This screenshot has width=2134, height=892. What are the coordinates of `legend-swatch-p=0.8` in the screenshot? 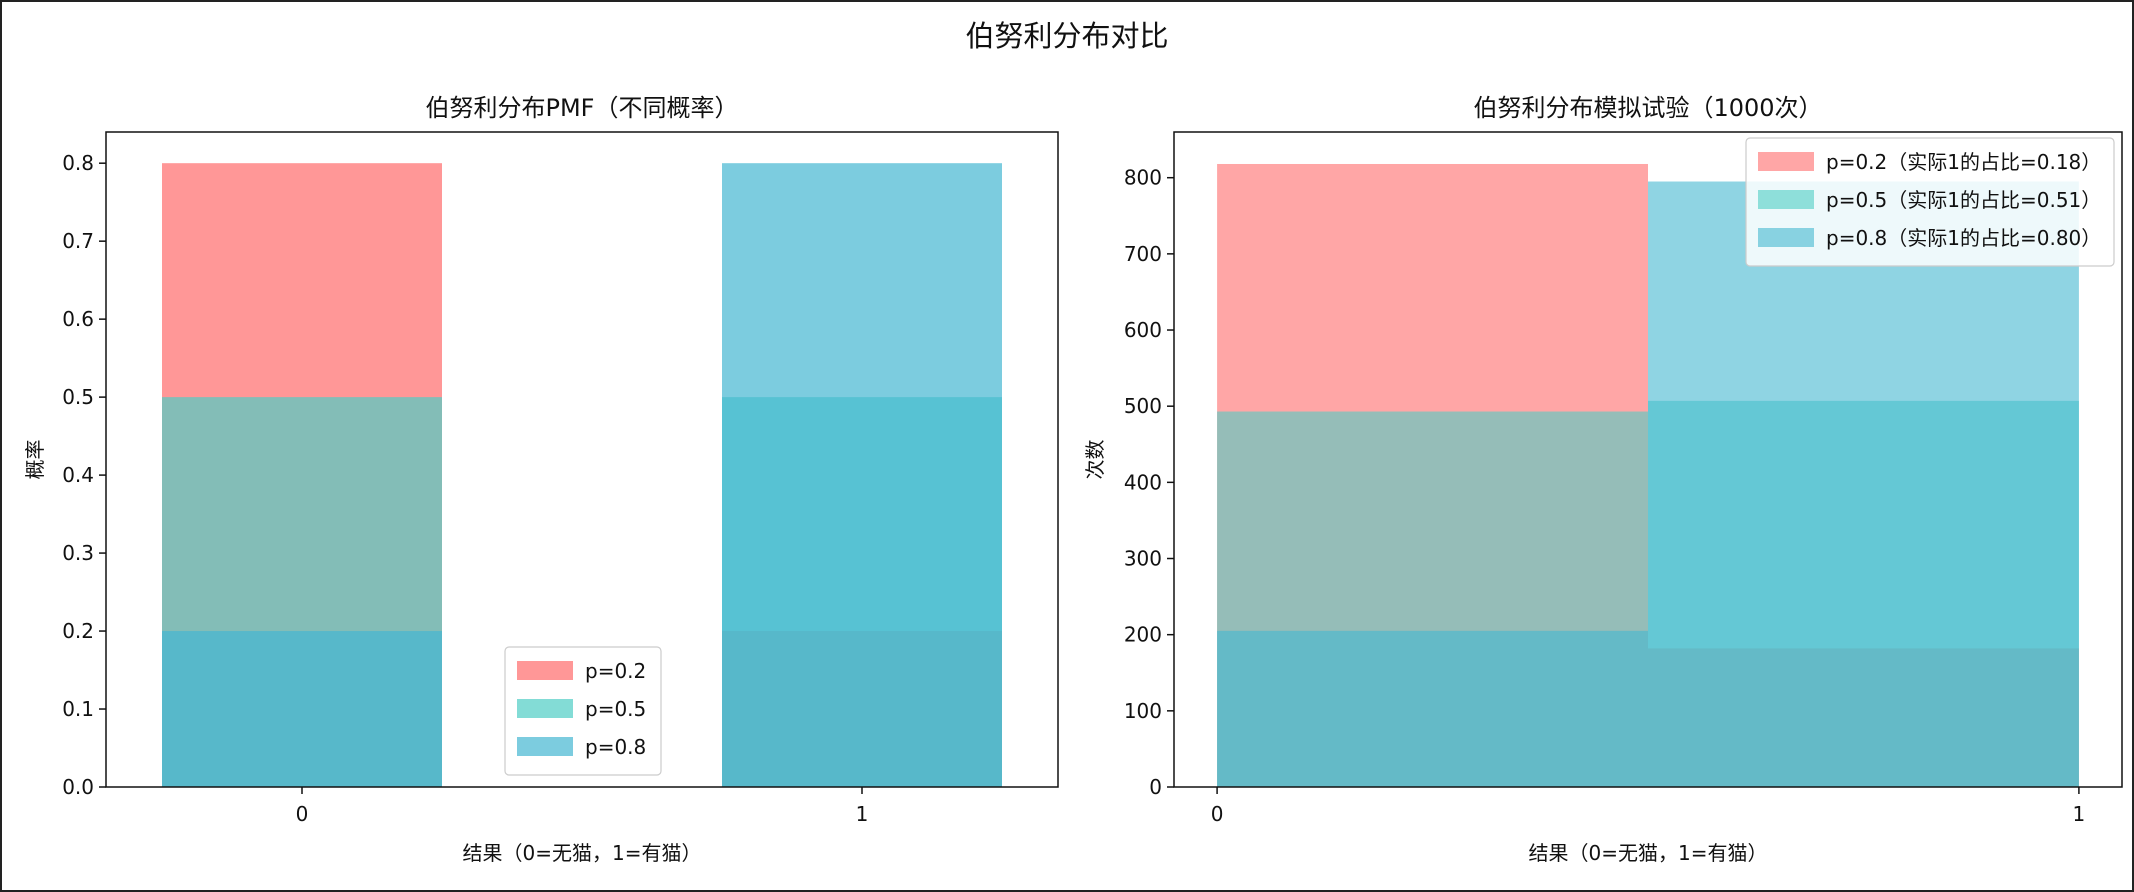 It's located at (545, 746).